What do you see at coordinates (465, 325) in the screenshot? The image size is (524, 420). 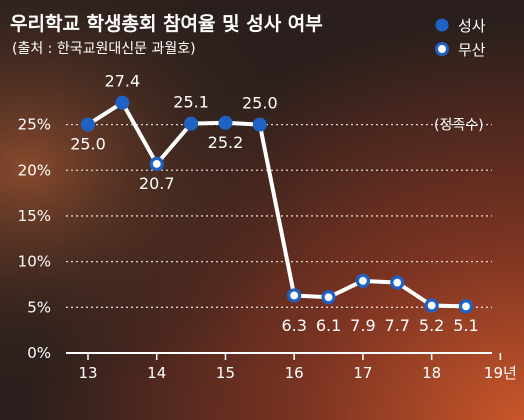 I see `data-label: 5.1` at bounding box center [465, 325].